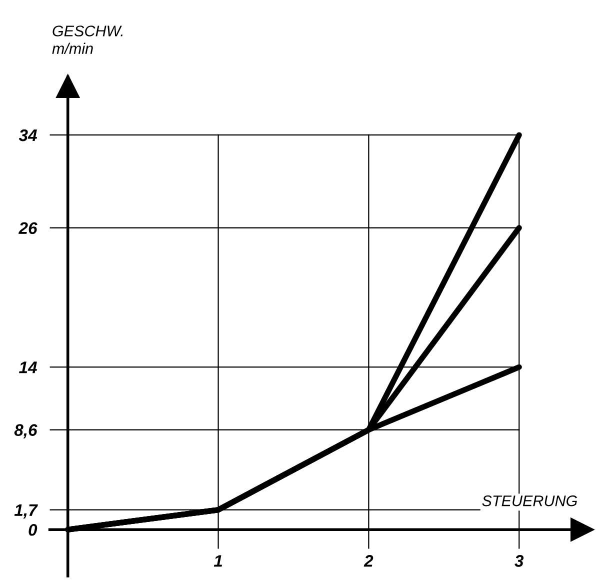 The height and width of the screenshot is (583, 600). What do you see at coordinates (28, 368) in the screenshot?
I see `y-tick-label: 14` at bounding box center [28, 368].